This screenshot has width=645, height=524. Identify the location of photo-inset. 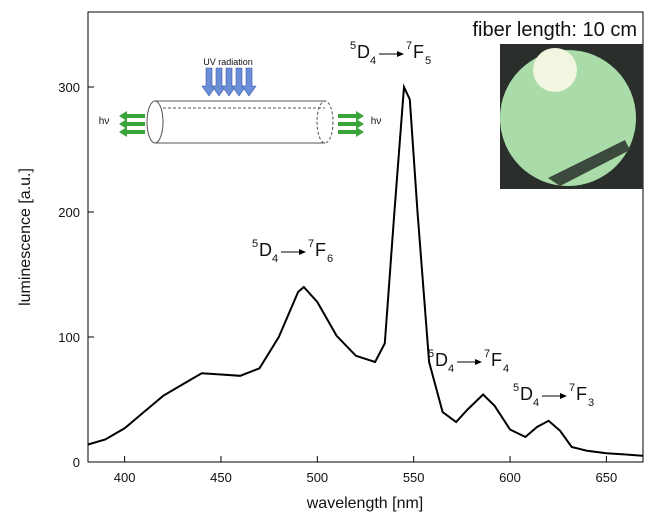
(571, 116).